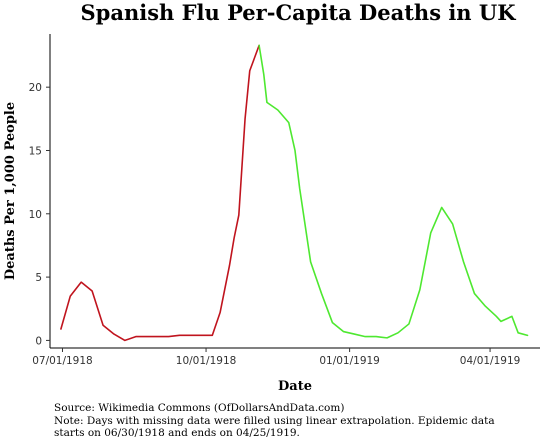 The width and height of the screenshot is (552, 439). I want to click on x-tick-label: 04/01/1919, so click(490, 361).